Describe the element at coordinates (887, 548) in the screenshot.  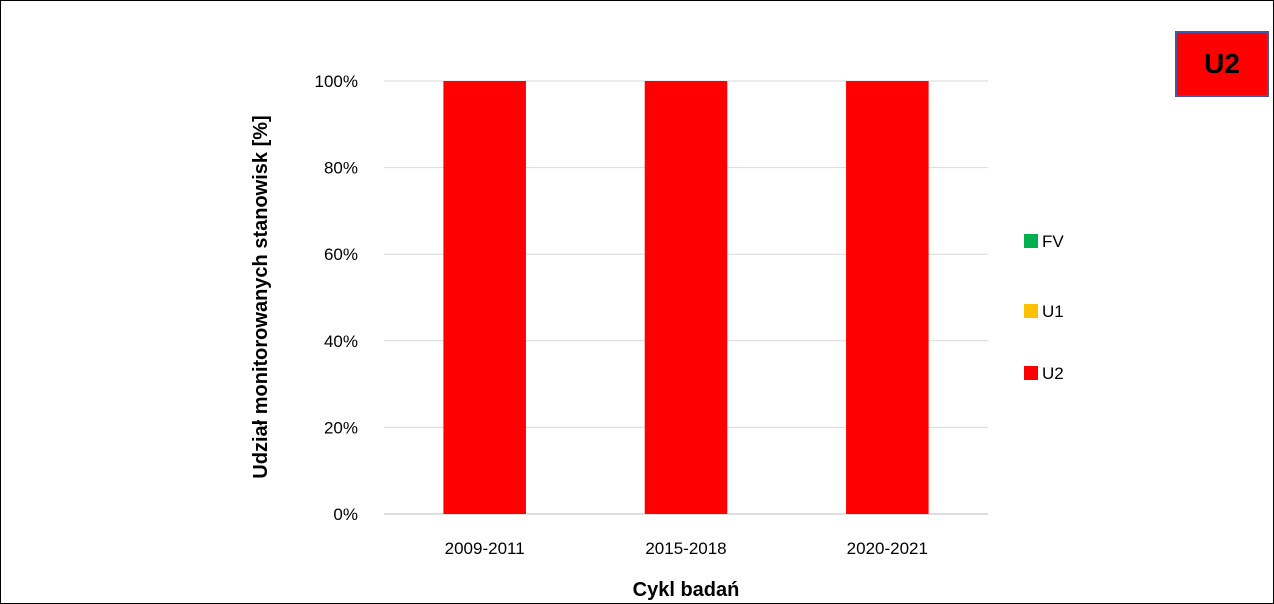
I see `x-tick-label: 2020-2021` at that location.